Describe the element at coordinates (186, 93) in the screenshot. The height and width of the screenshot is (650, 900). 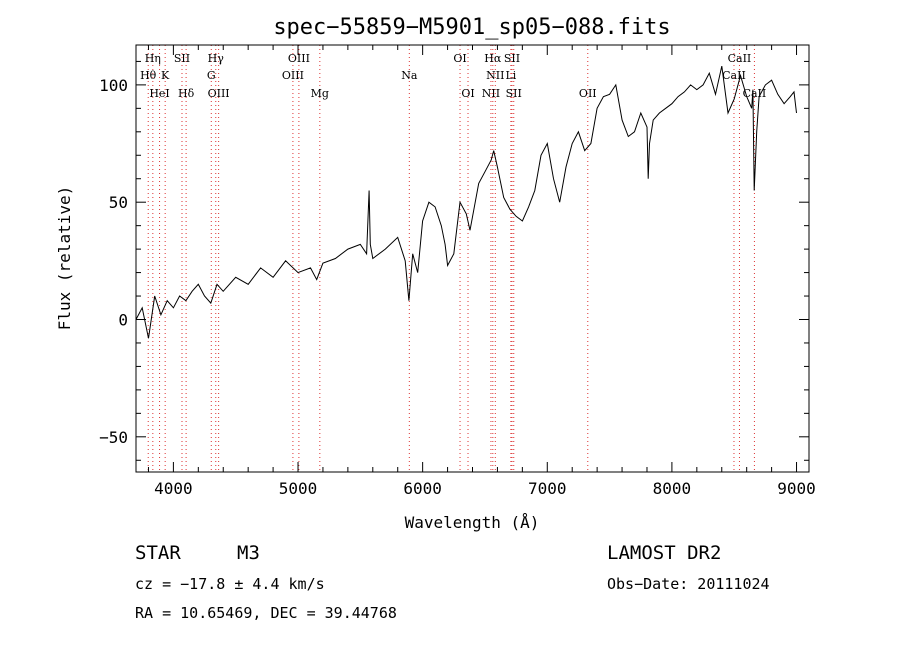
I see `line-label: Hδ` at that location.